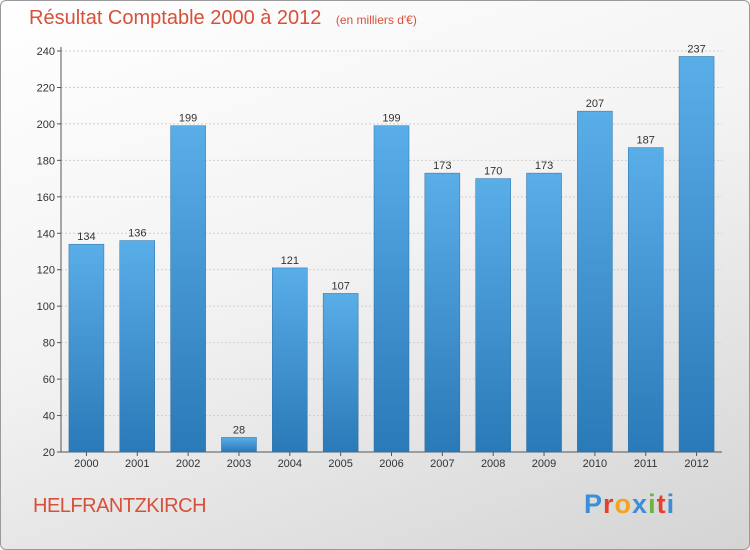  Describe the element at coordinates (239, 430) in the screenshot. I see `bar-value-label: 28` at that location.